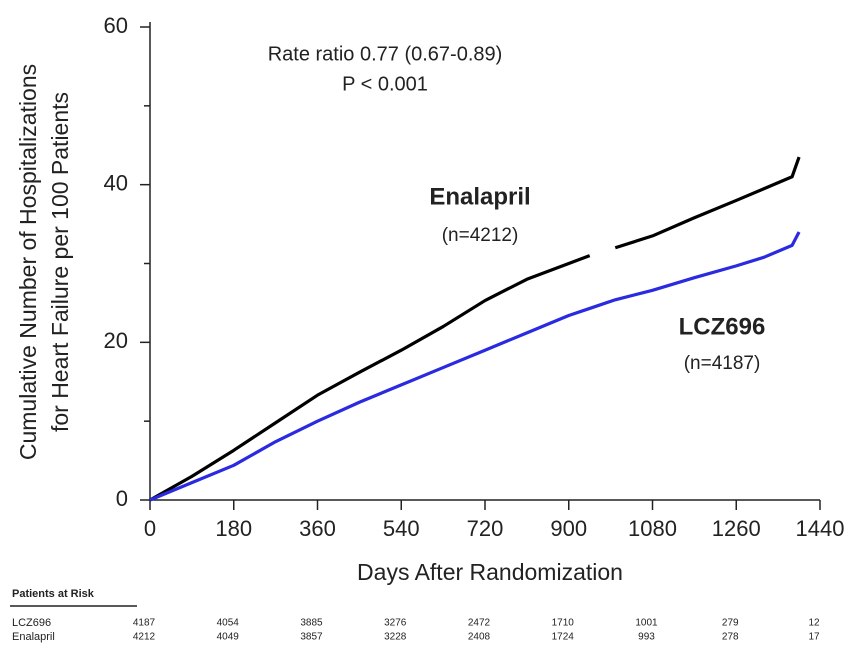 The width and height of the screenshot is (854, 653). What do you see at coordinates (395, 623) in the screenshot?
I see `risk-count: 3276` at bounding box center [395, 623].